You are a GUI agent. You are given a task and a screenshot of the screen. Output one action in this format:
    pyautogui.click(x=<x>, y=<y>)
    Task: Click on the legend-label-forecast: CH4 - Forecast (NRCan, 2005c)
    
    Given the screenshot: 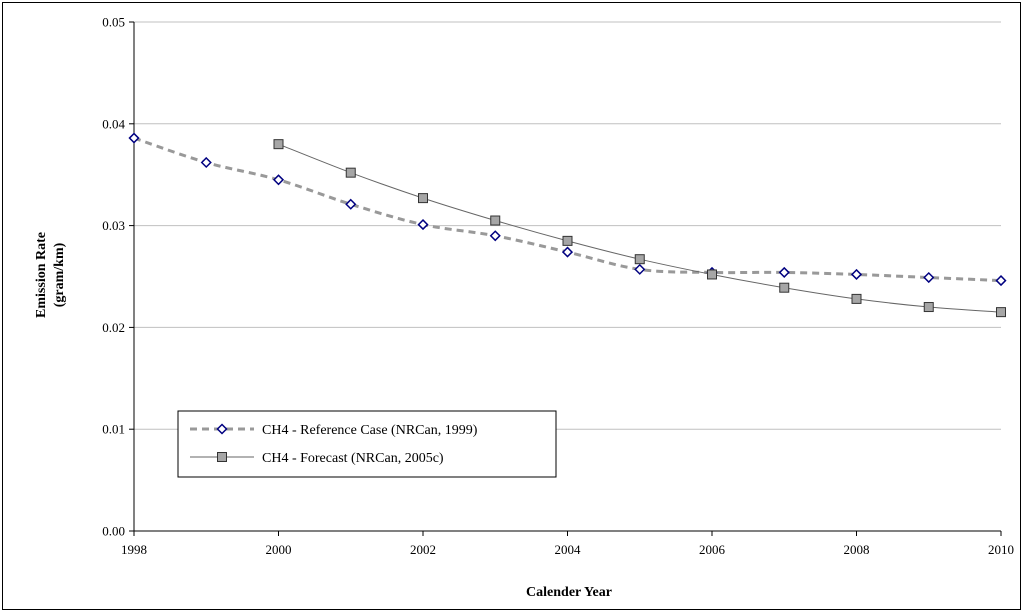 What is the action you would take?
    pyautogui.click(x=353, y=458)
    